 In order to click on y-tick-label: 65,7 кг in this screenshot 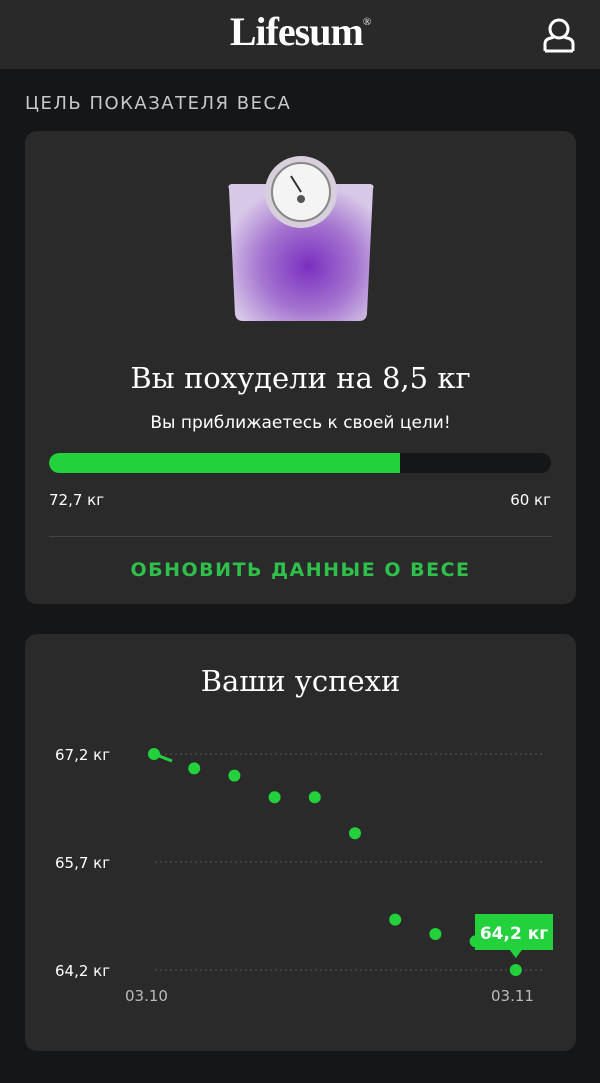, I will do `click(82, 863)`.